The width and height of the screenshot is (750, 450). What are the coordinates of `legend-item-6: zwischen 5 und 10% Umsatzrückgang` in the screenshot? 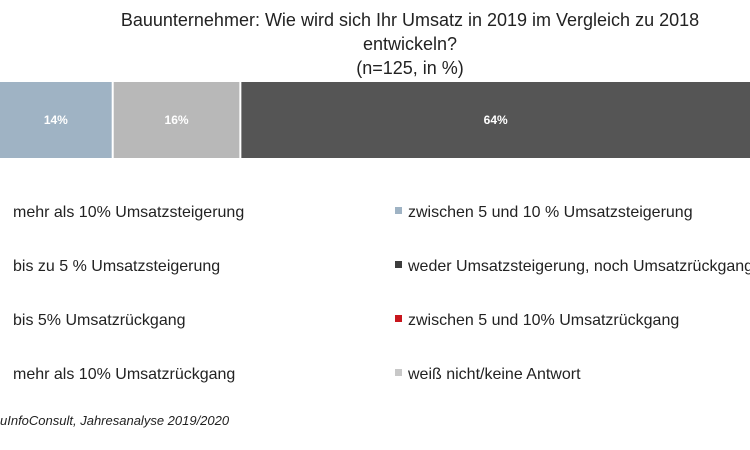 It's located at (537, 321).